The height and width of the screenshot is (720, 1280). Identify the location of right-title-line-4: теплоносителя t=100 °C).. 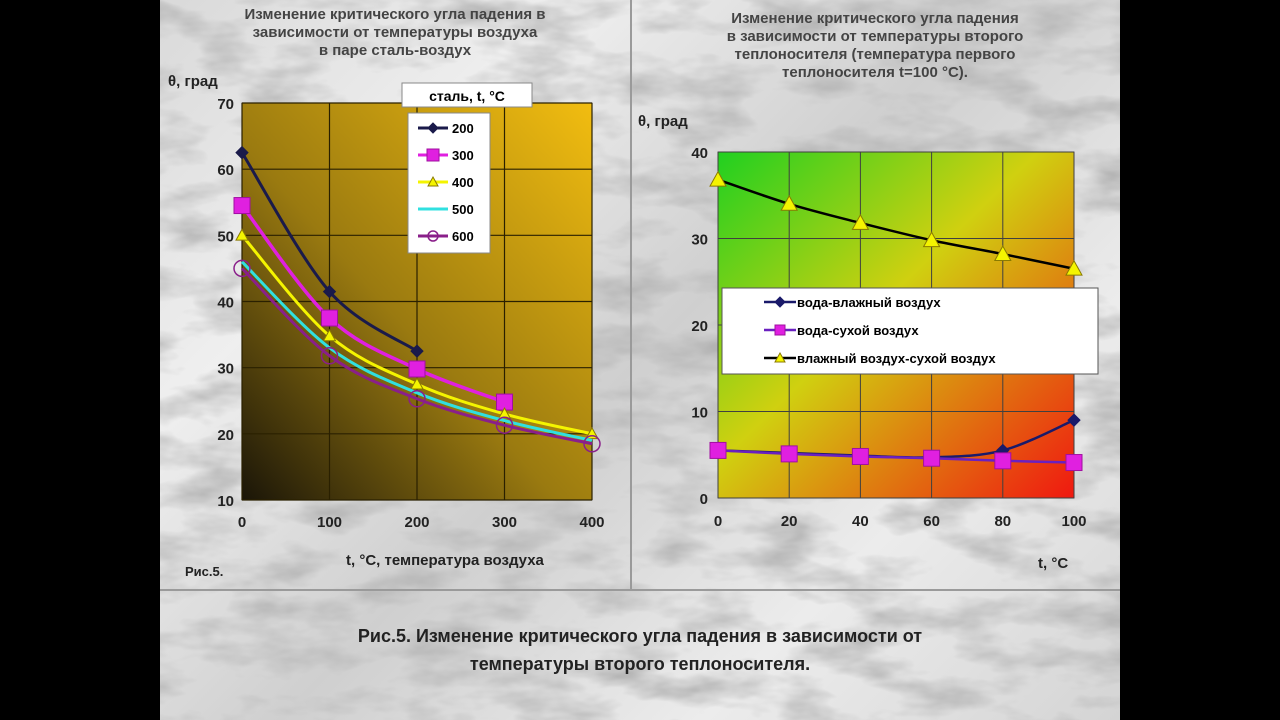
(875, 72).